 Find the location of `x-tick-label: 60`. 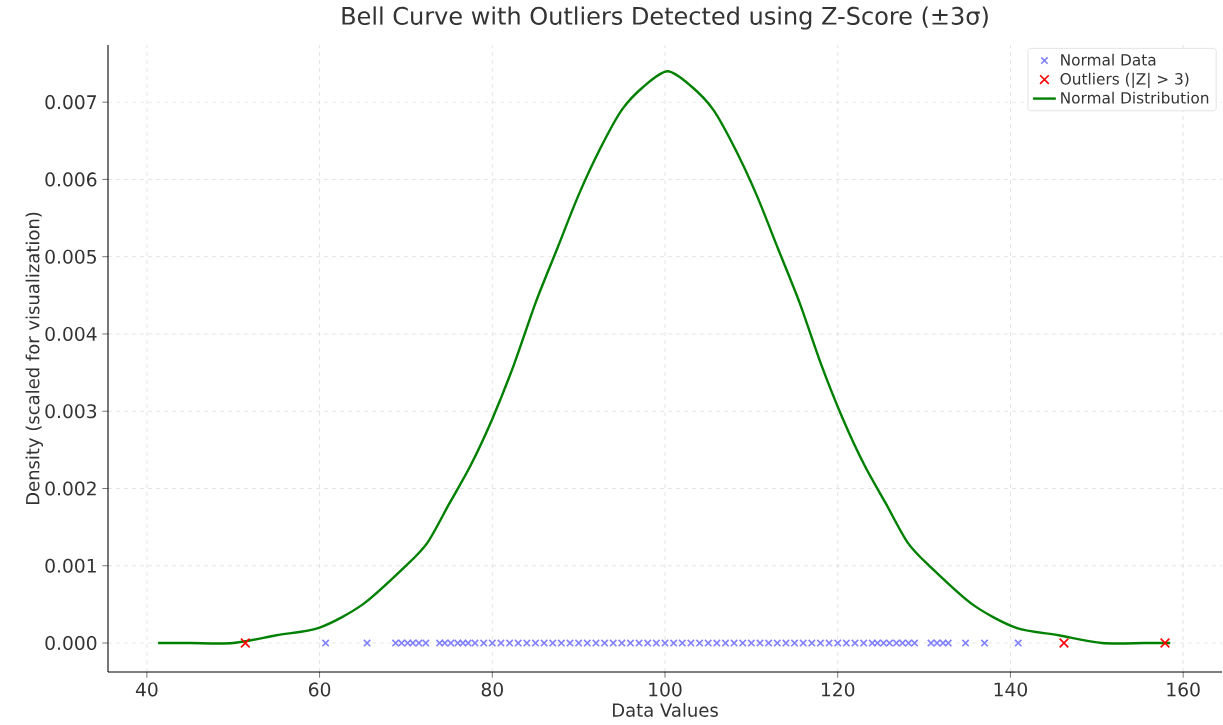

x-tick-label: 60 is located at coordinates (320, 689).